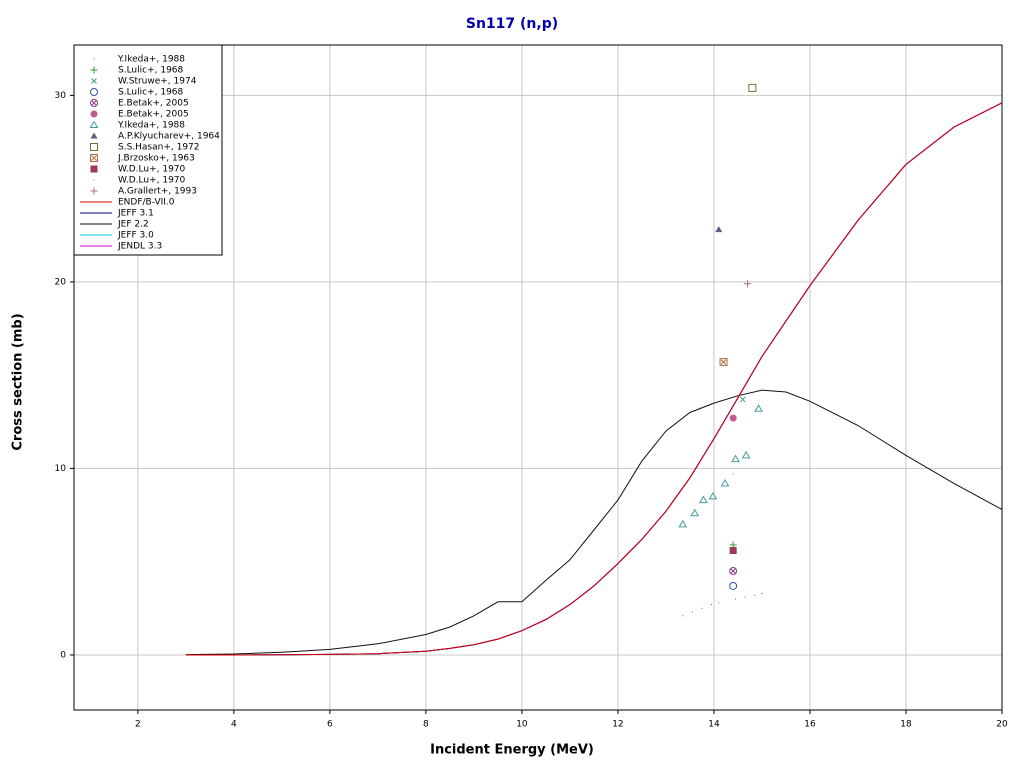 This screenshot has width=1024, height=768. I want to click on x-tick-label: 12, so click(617, 725).